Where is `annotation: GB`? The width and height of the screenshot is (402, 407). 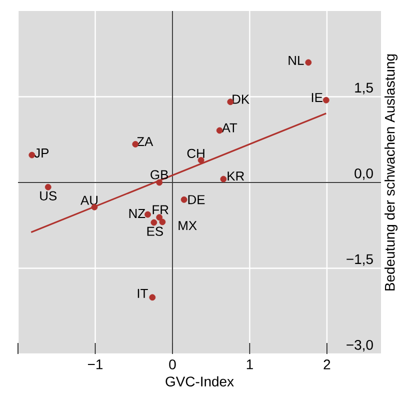 annotation: GB is located at coordinates (159, 175).